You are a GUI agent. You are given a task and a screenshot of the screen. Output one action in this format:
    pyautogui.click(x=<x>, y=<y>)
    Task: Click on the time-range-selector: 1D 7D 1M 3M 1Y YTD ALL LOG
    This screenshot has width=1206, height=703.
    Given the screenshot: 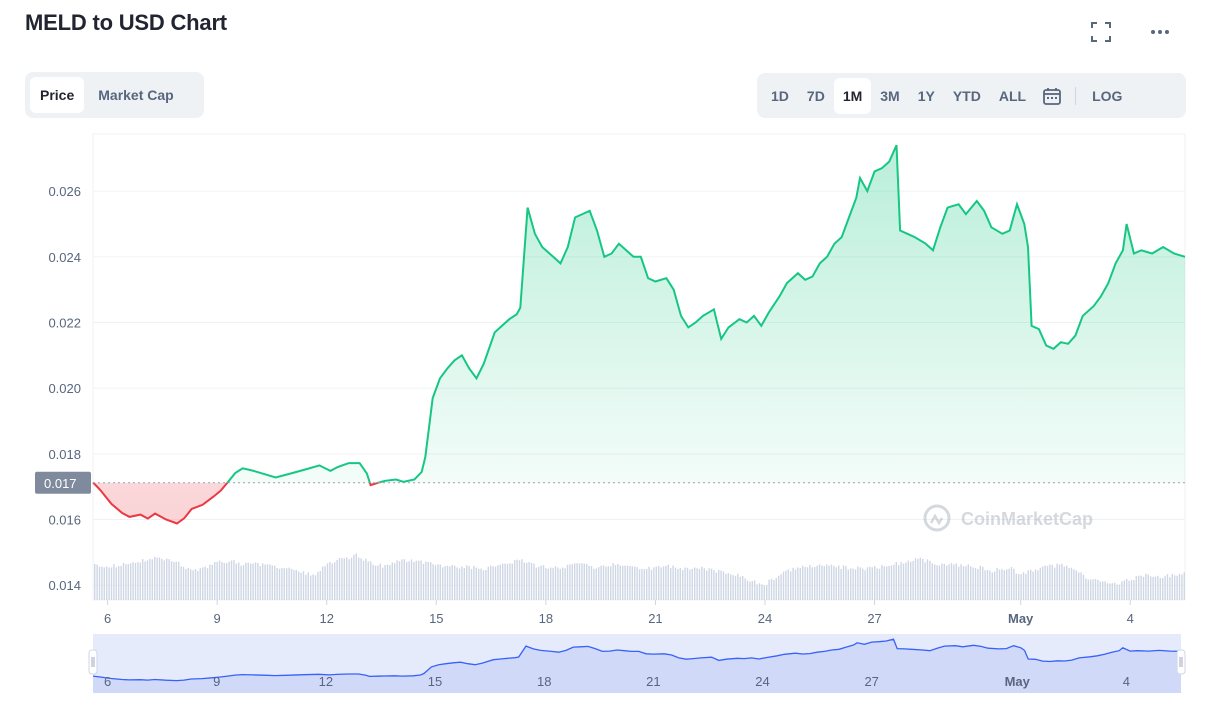 What is the action you would take?
    pyautogui.click(x=971, y=95)
    